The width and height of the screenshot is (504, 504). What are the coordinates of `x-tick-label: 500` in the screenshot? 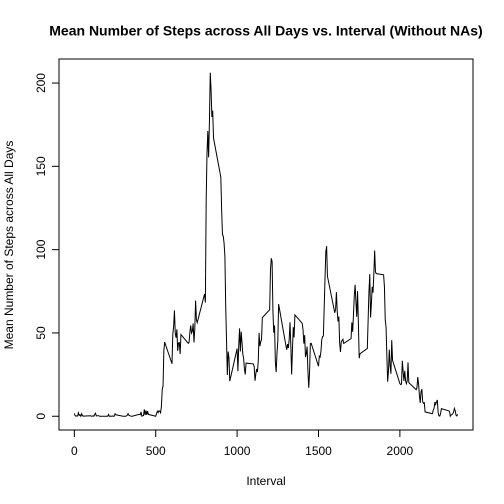 It's located at (156, 451).